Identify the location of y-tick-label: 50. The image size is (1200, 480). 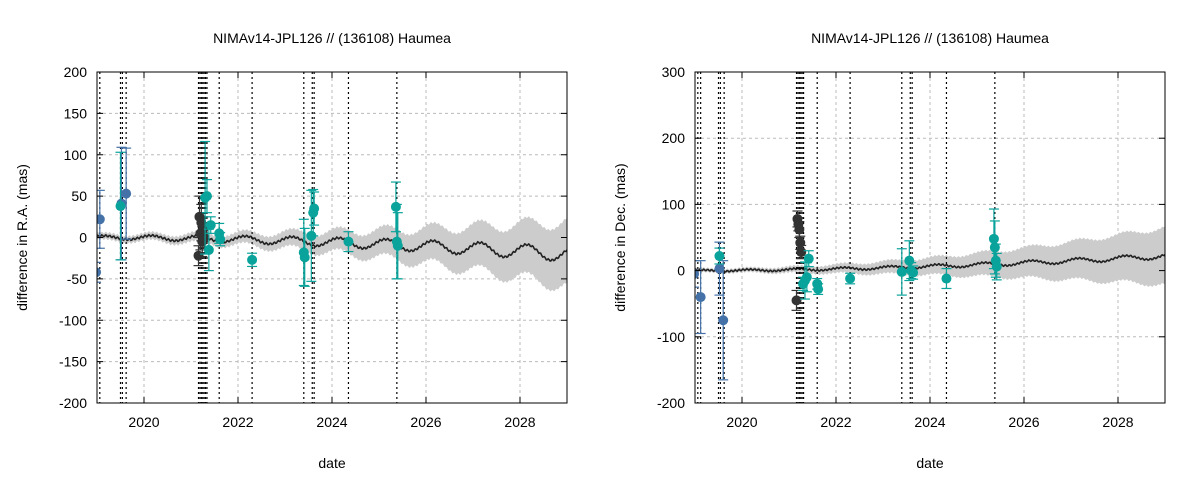
(79, 196).